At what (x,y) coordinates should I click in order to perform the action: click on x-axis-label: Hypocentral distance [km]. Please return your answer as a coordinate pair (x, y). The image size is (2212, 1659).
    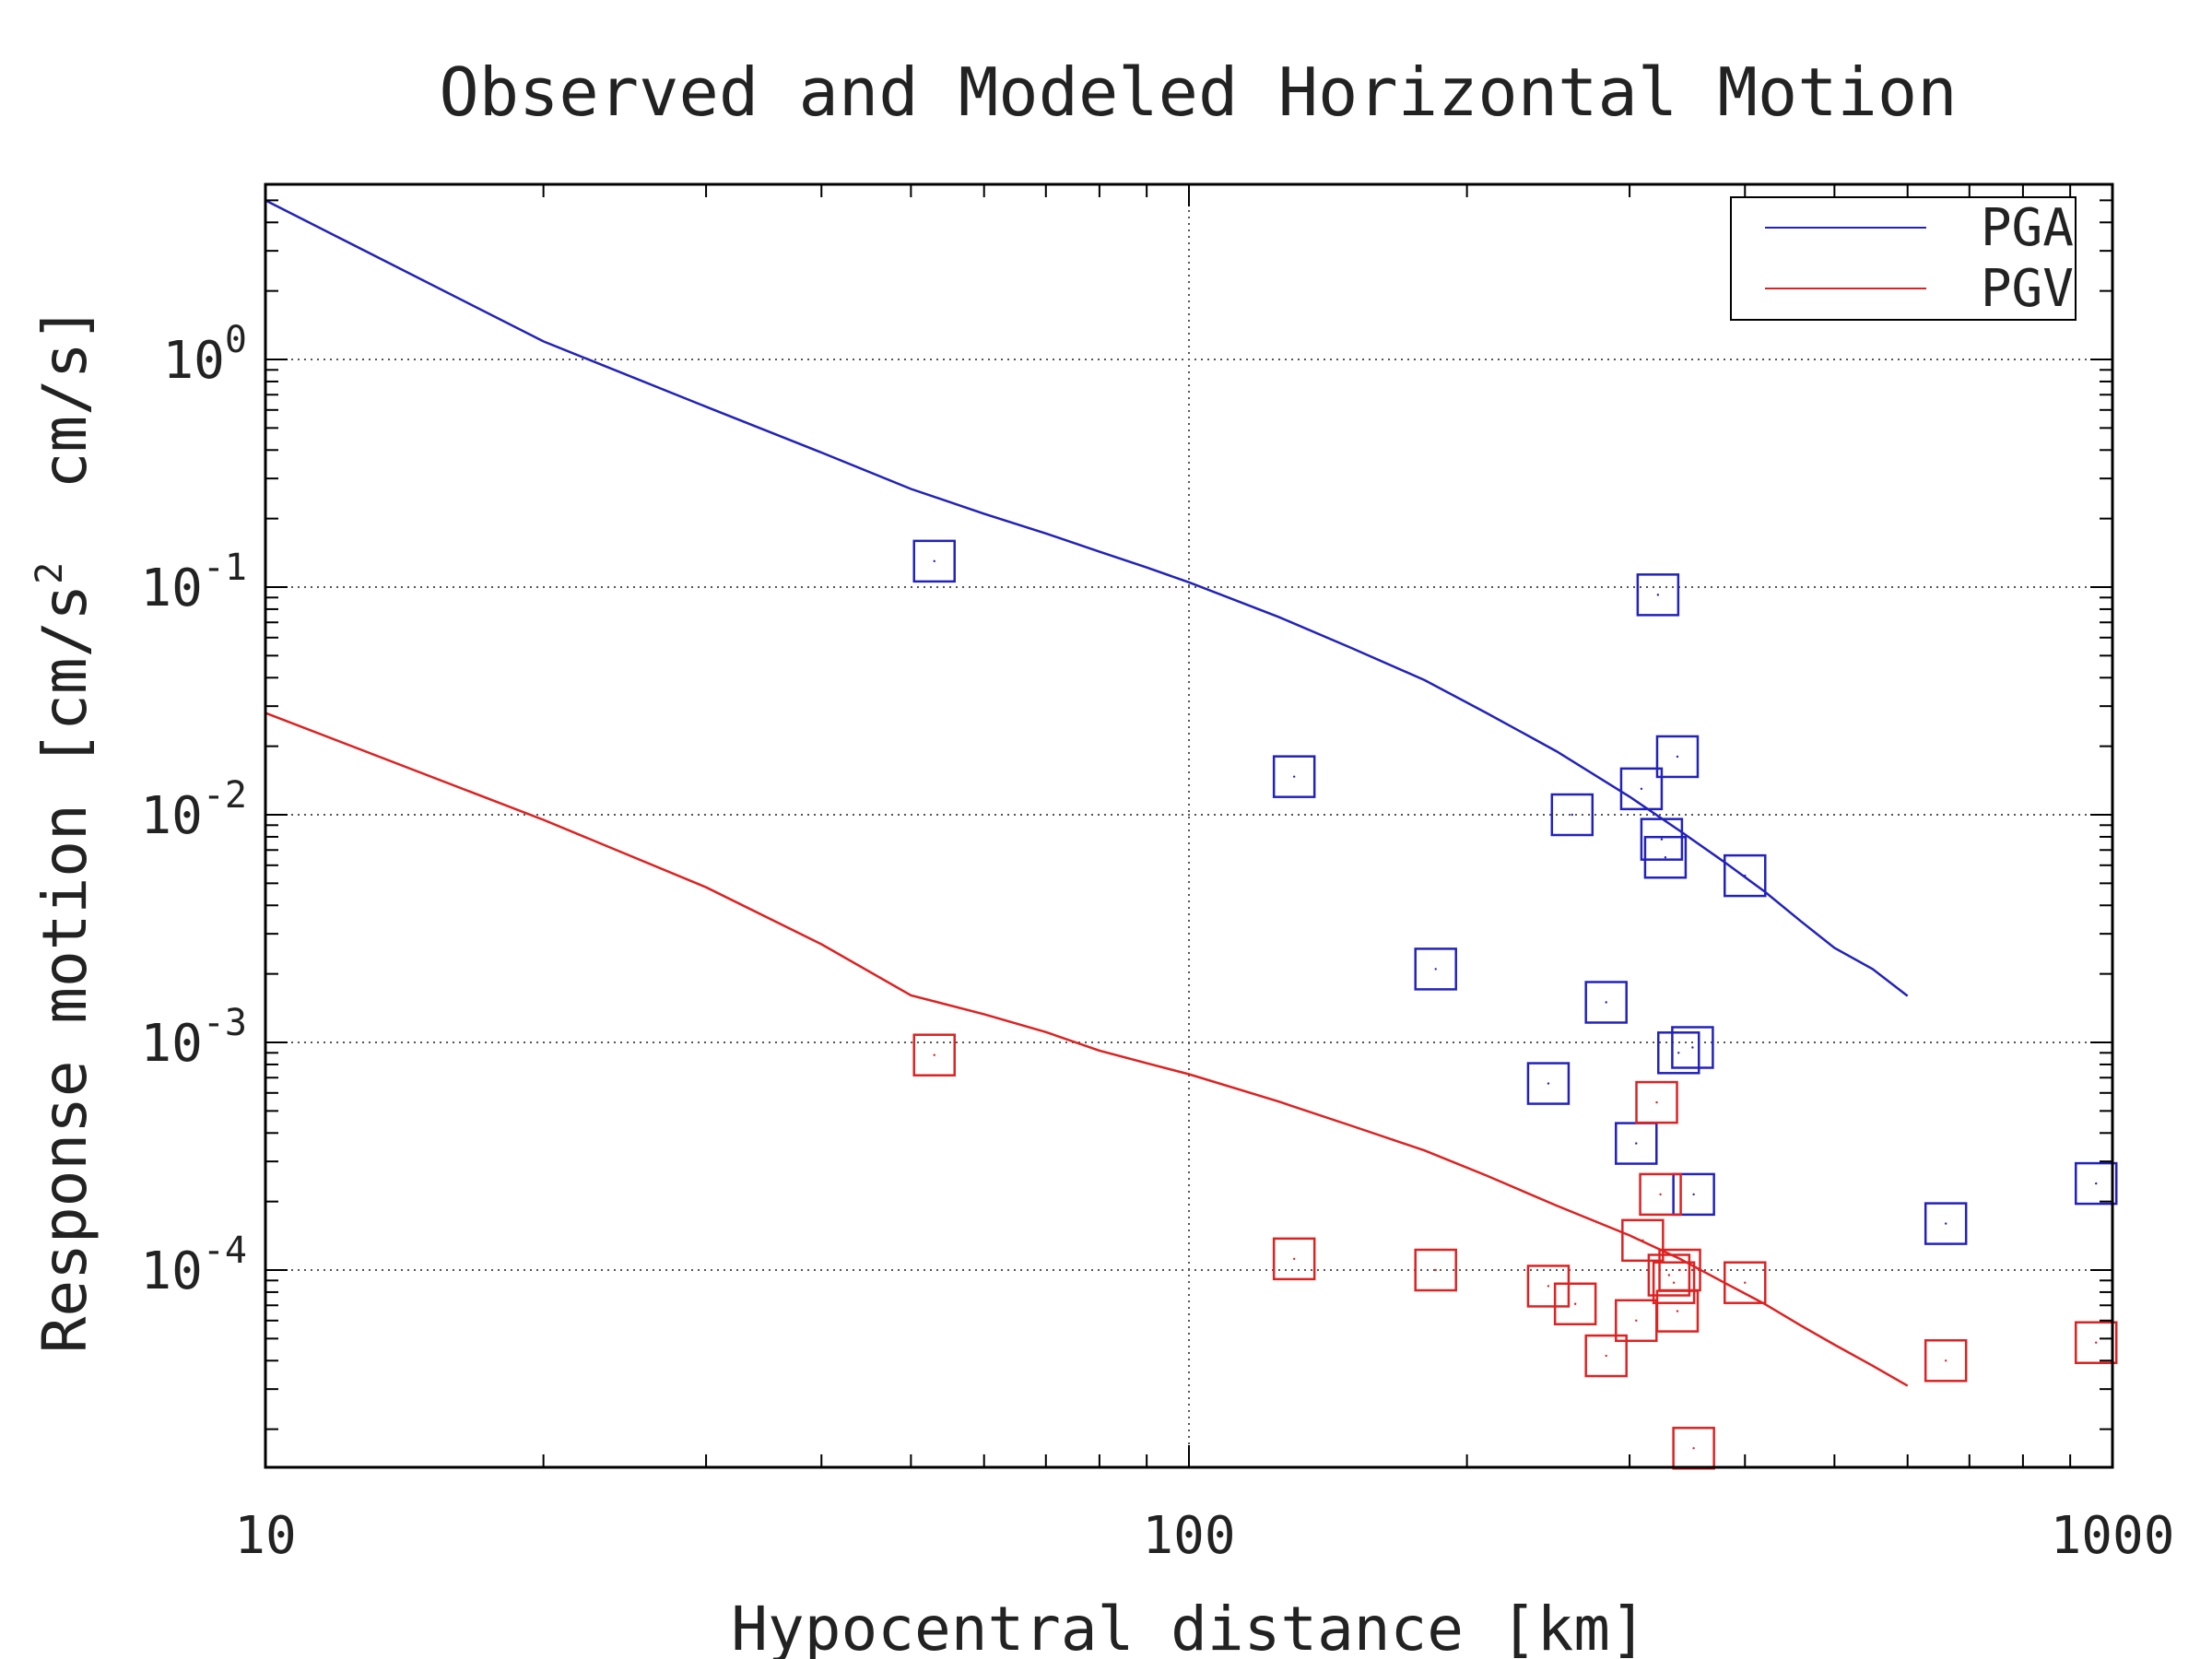
    Looking at the image, I should click on (1188, 1626).